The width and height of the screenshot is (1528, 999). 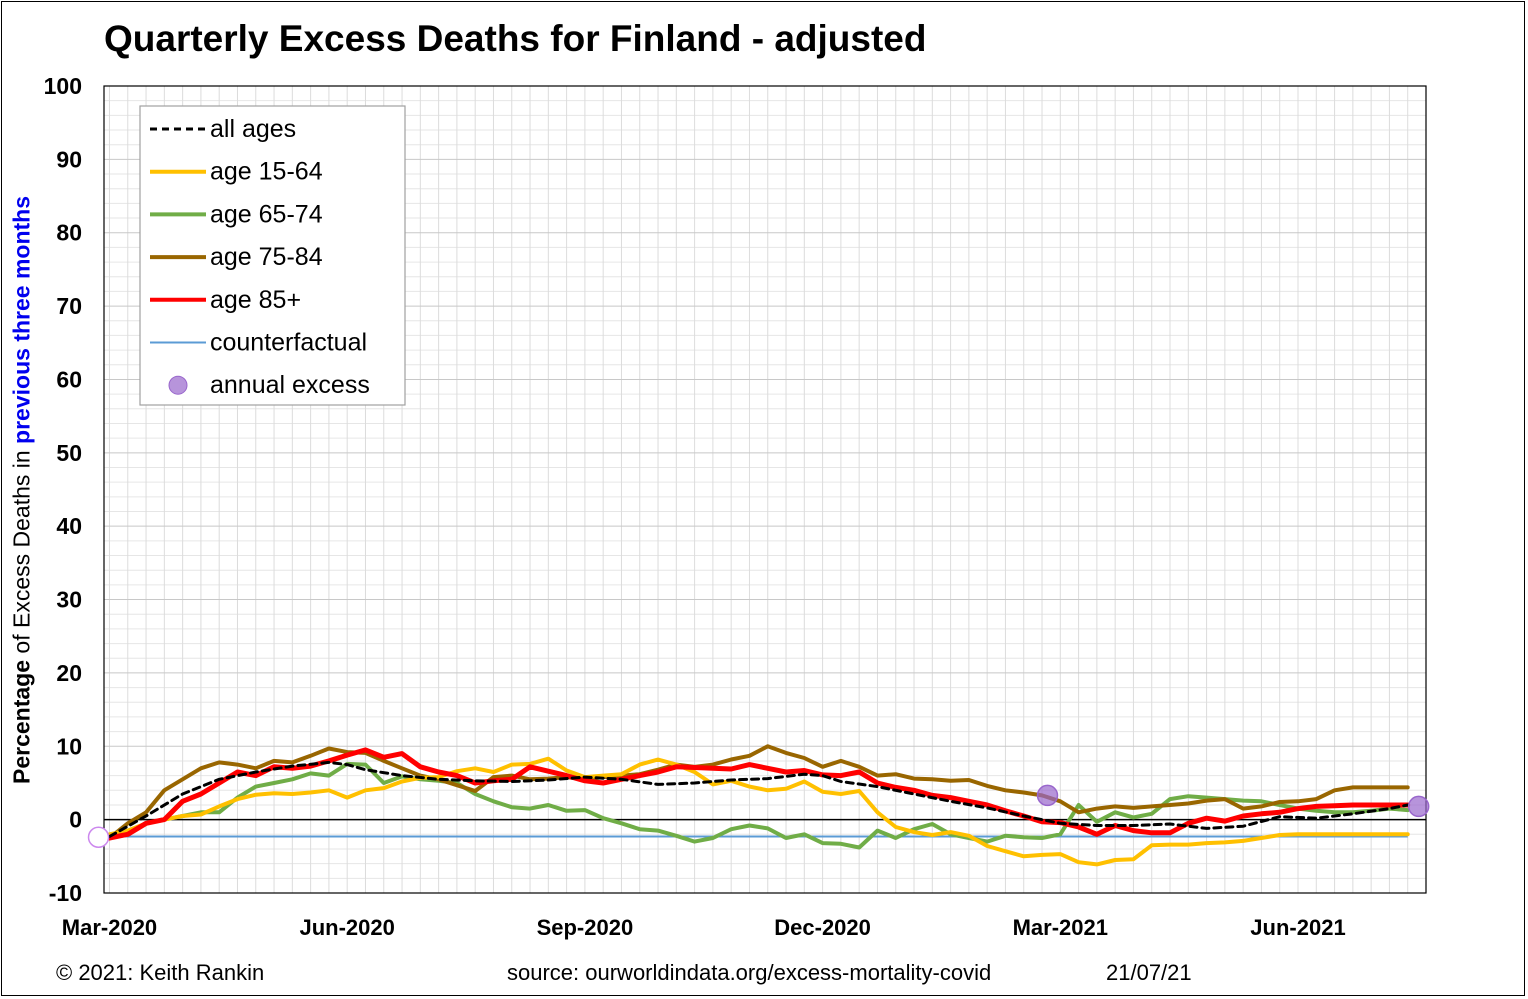 I want to click on y-tick-label: -10, so click(x=65, y=893).